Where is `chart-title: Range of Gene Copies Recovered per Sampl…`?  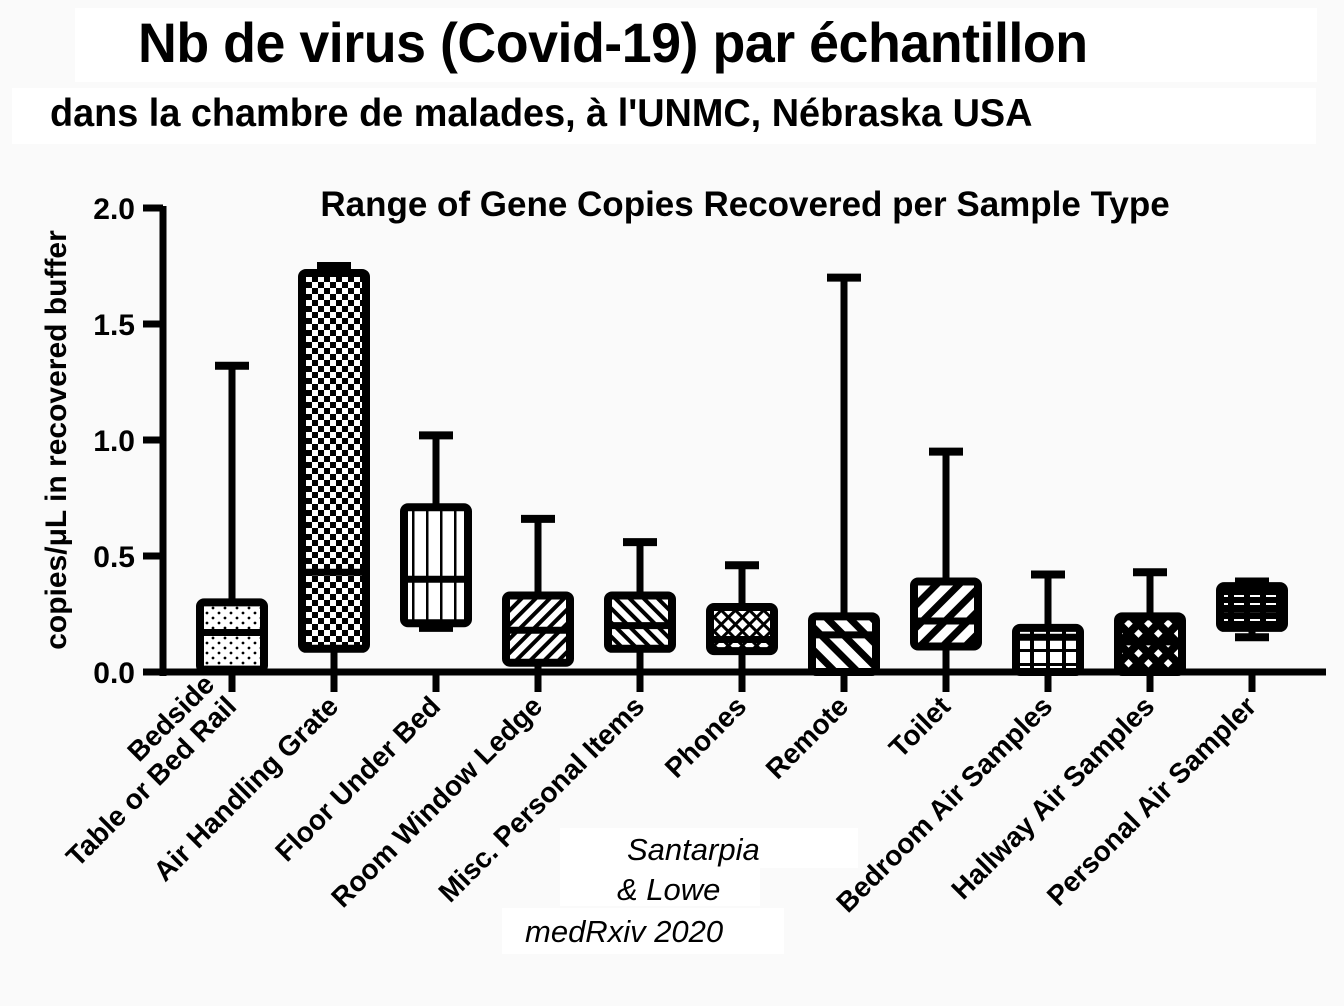 chart-title: Range of Gene Copies Recovered per Sampl… is located at coordinates (744, 204).